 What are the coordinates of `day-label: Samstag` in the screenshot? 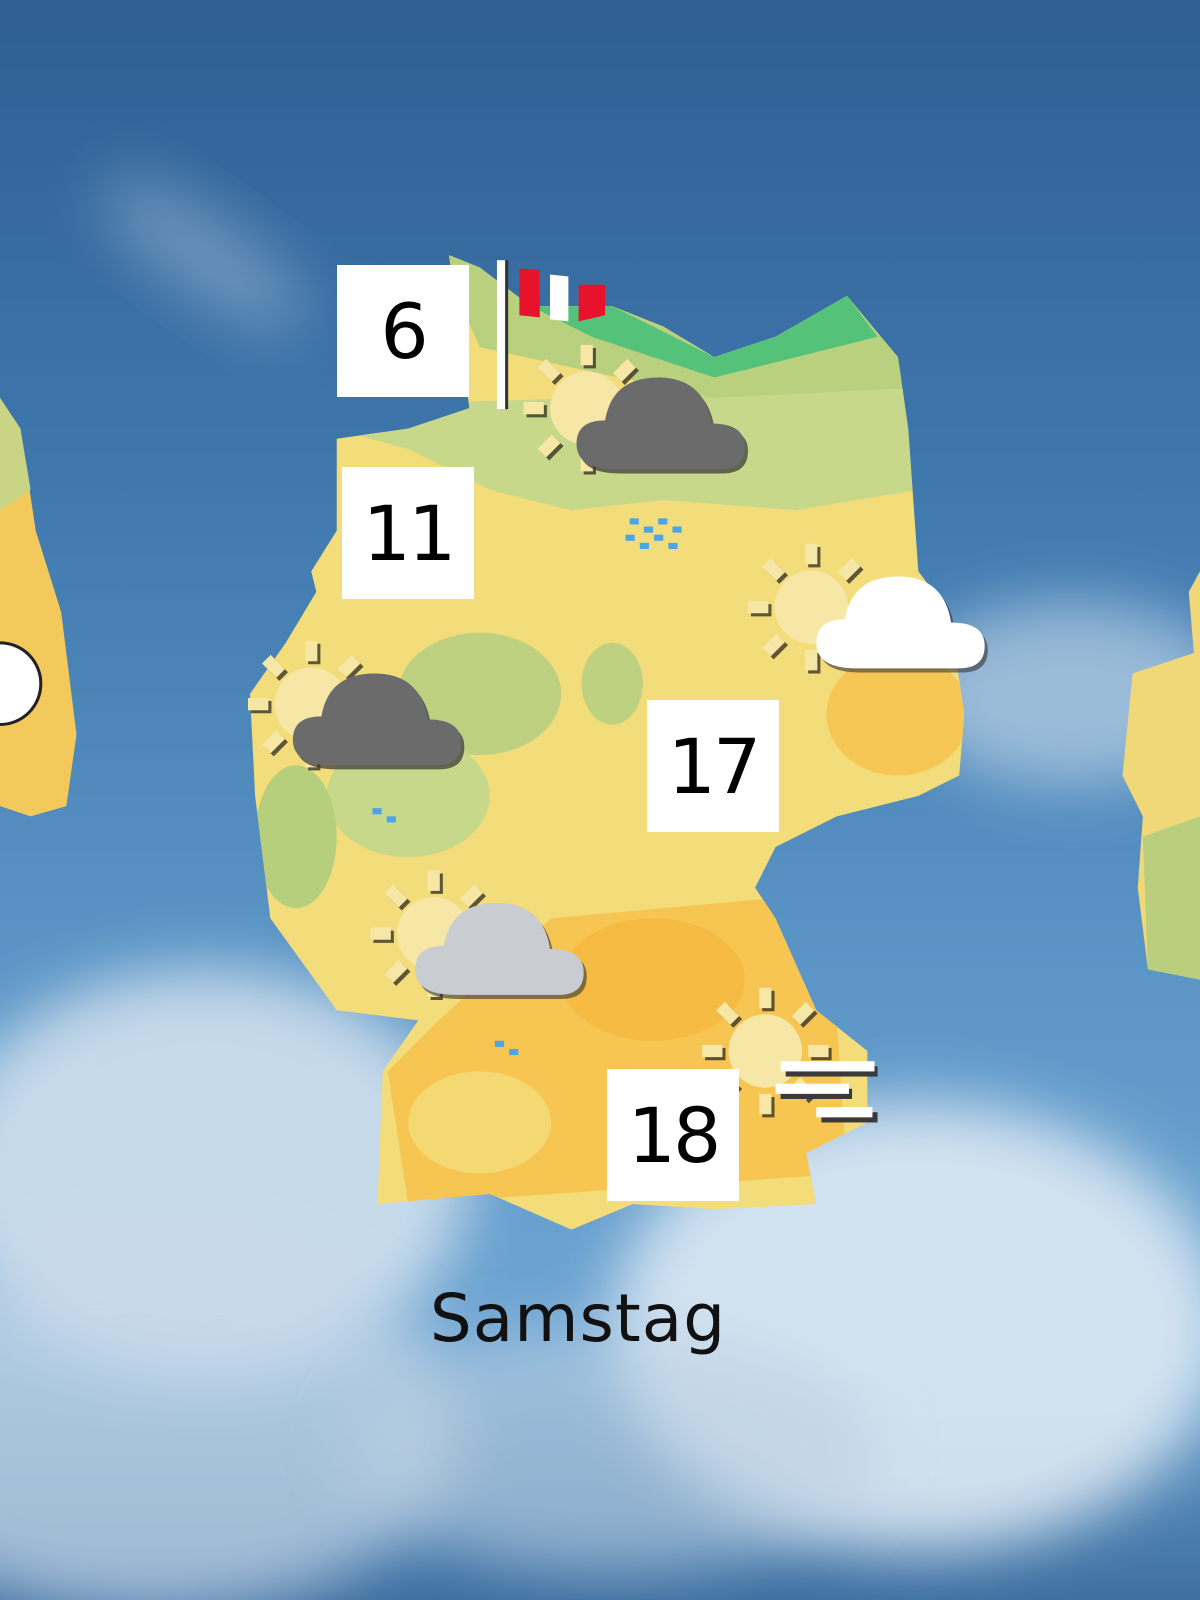 It's located at (578, 1318).